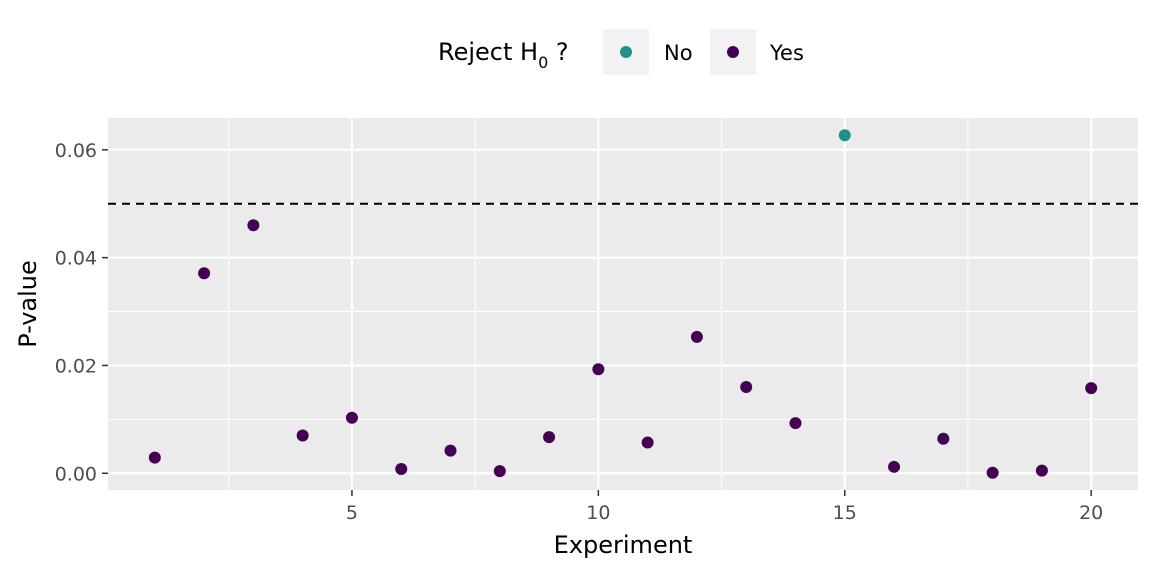 This screenshot has height=576, width=1152. Describe the element at coordinates (623, 545) in the screenshot. I see `x-axis-title: Experiment` at that location.